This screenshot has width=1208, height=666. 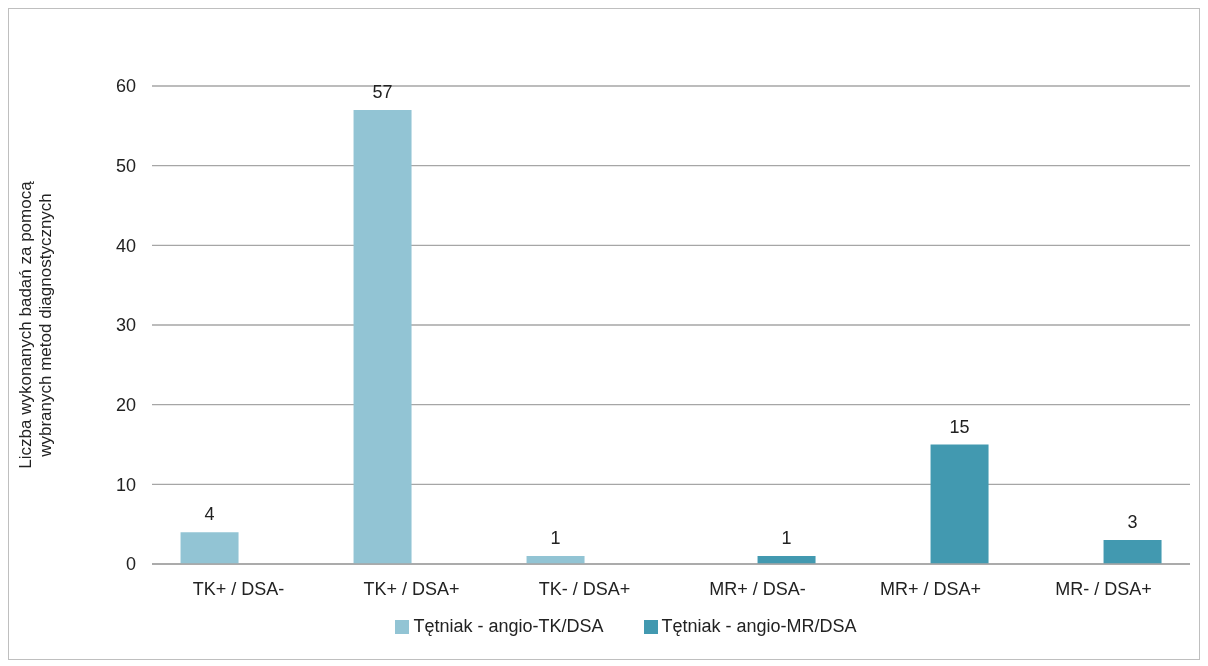 I want to click on y-tick-label: 10, so click(x=125, y=484).